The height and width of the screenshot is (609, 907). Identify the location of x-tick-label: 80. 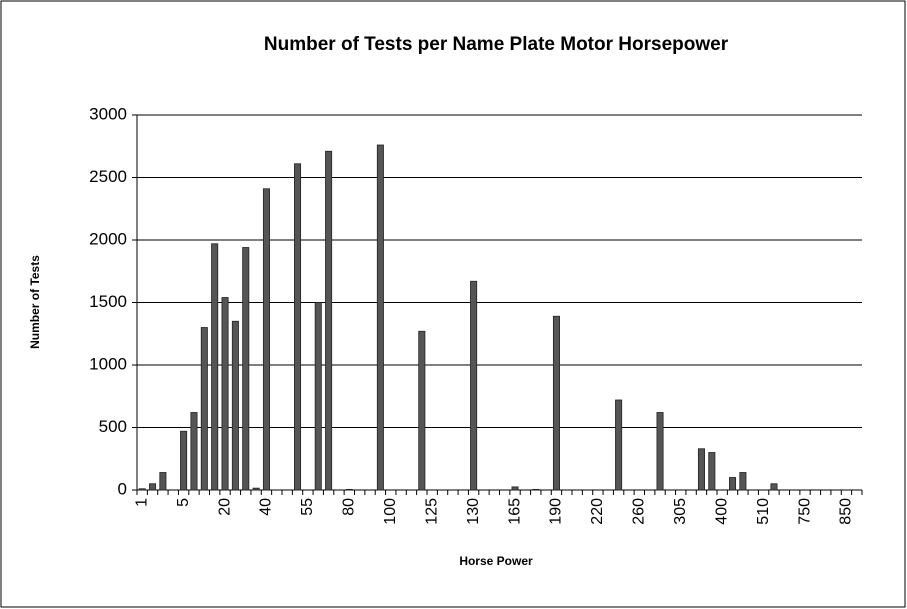
(349, 507).